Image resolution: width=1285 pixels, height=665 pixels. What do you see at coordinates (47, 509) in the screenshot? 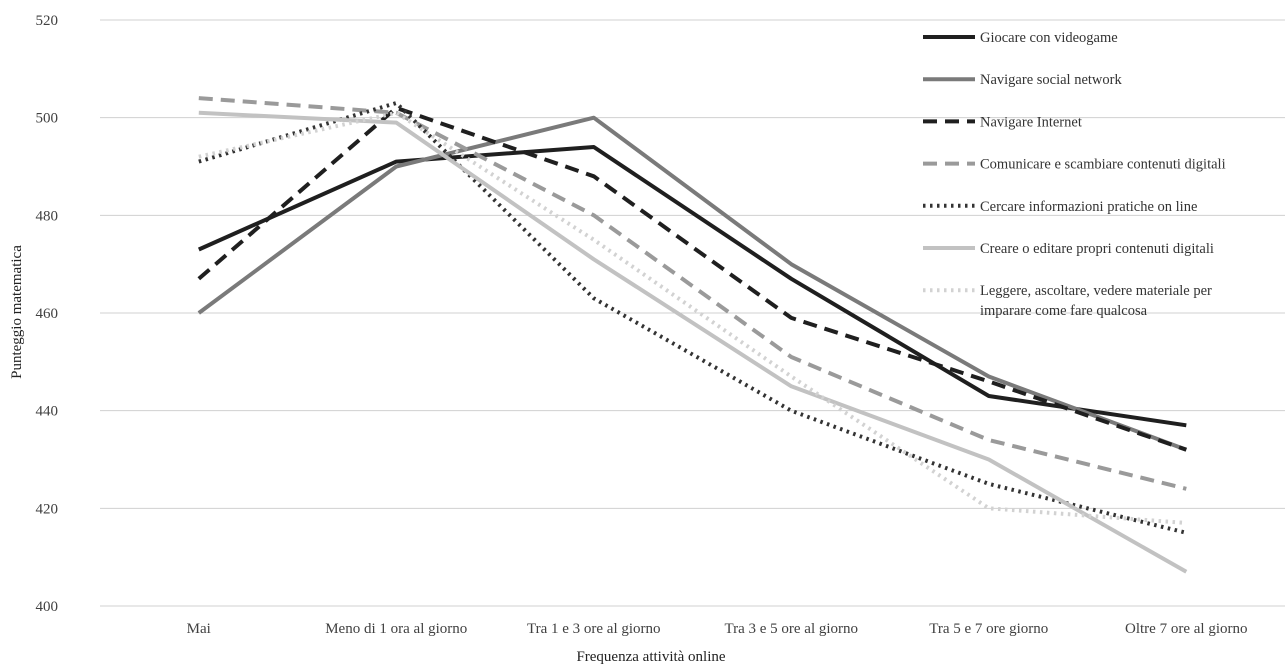
I see `y-tick-label: 420` at bounding box center [47, 509].